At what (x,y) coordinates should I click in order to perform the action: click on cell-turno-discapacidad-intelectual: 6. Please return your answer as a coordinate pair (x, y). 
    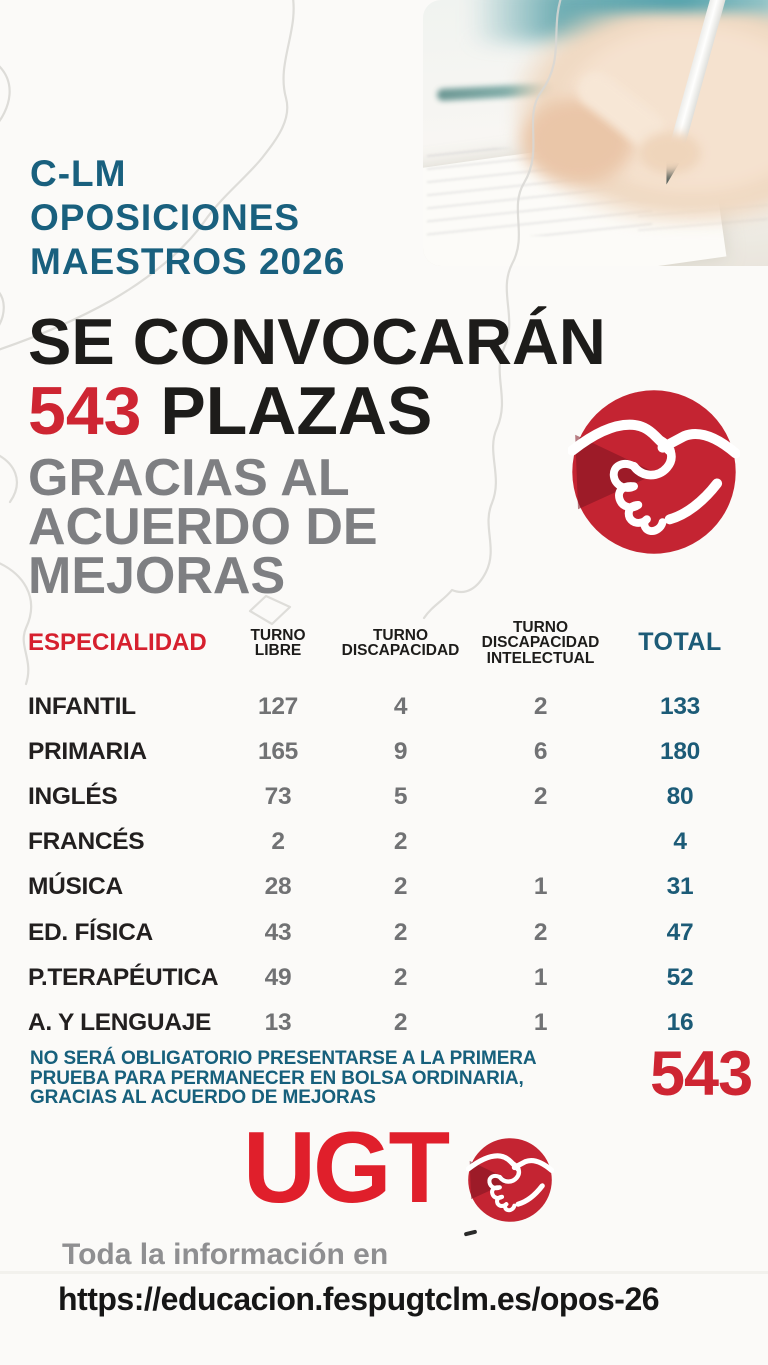
    Looking at the image, I should click on (540, 751).